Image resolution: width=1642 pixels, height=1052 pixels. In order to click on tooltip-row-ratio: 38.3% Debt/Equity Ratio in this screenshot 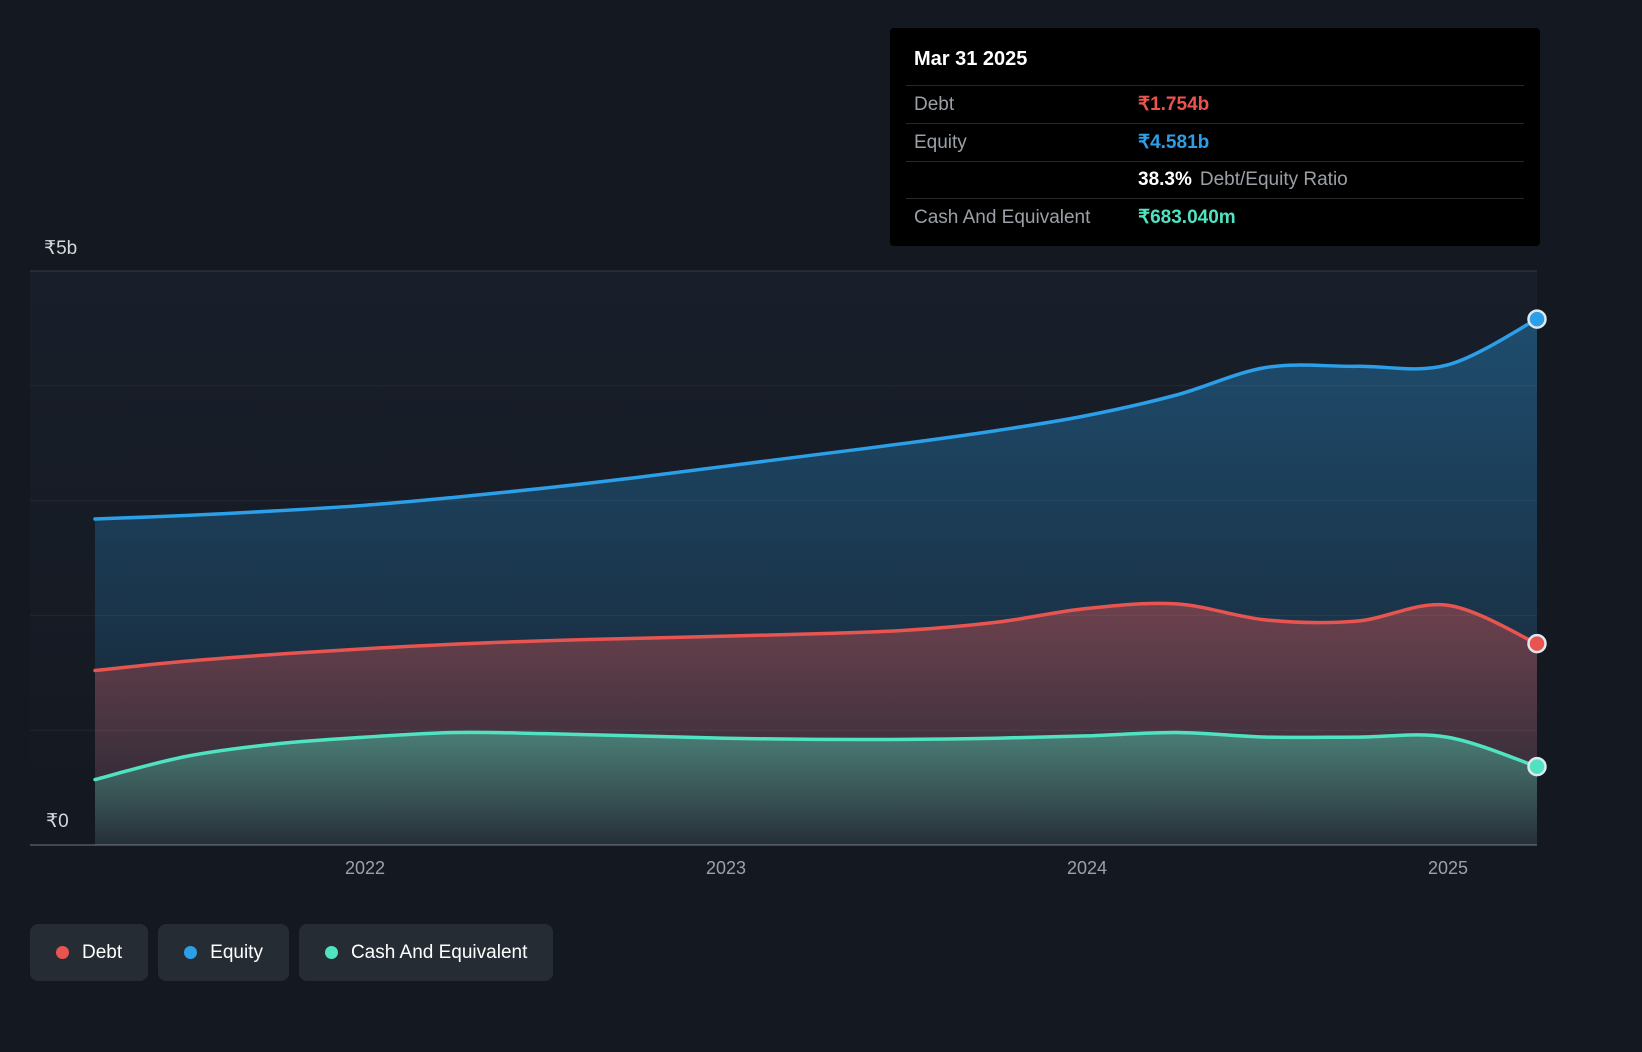, I will do `click(1215, 179)`.